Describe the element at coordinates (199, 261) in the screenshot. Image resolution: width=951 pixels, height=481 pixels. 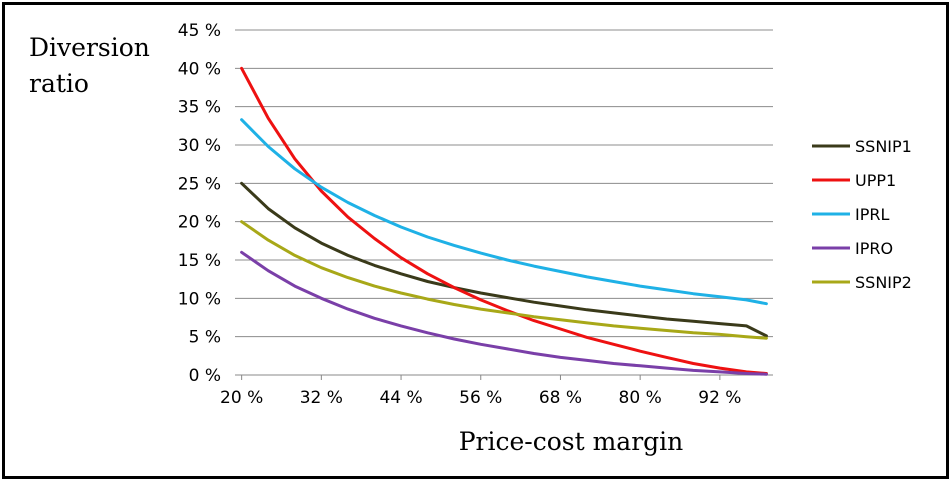
I see `y-tick-label: 15 %` at that location.